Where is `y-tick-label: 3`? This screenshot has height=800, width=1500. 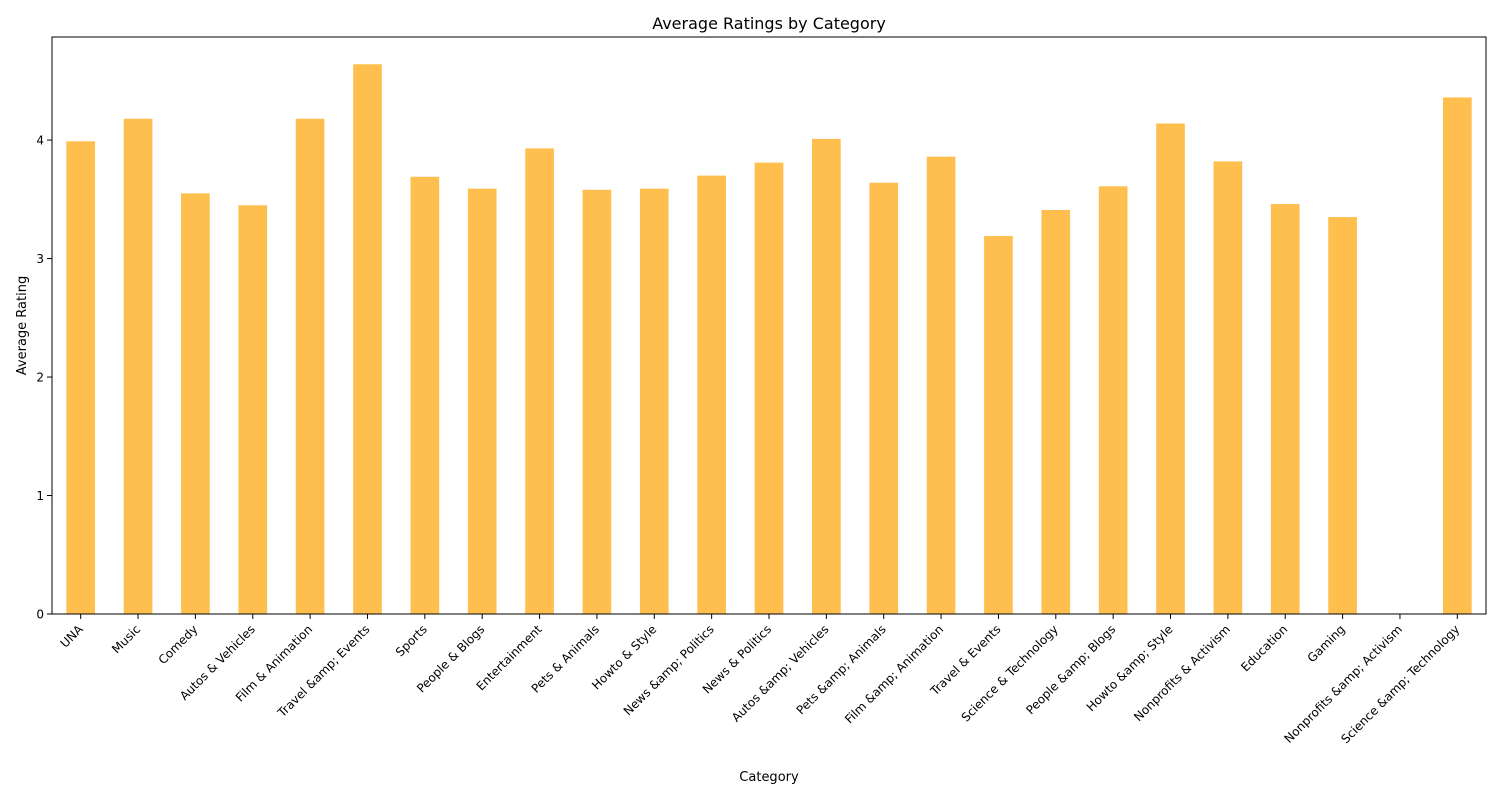 y-tick-label: 3 is located at coordinates (40, 259).